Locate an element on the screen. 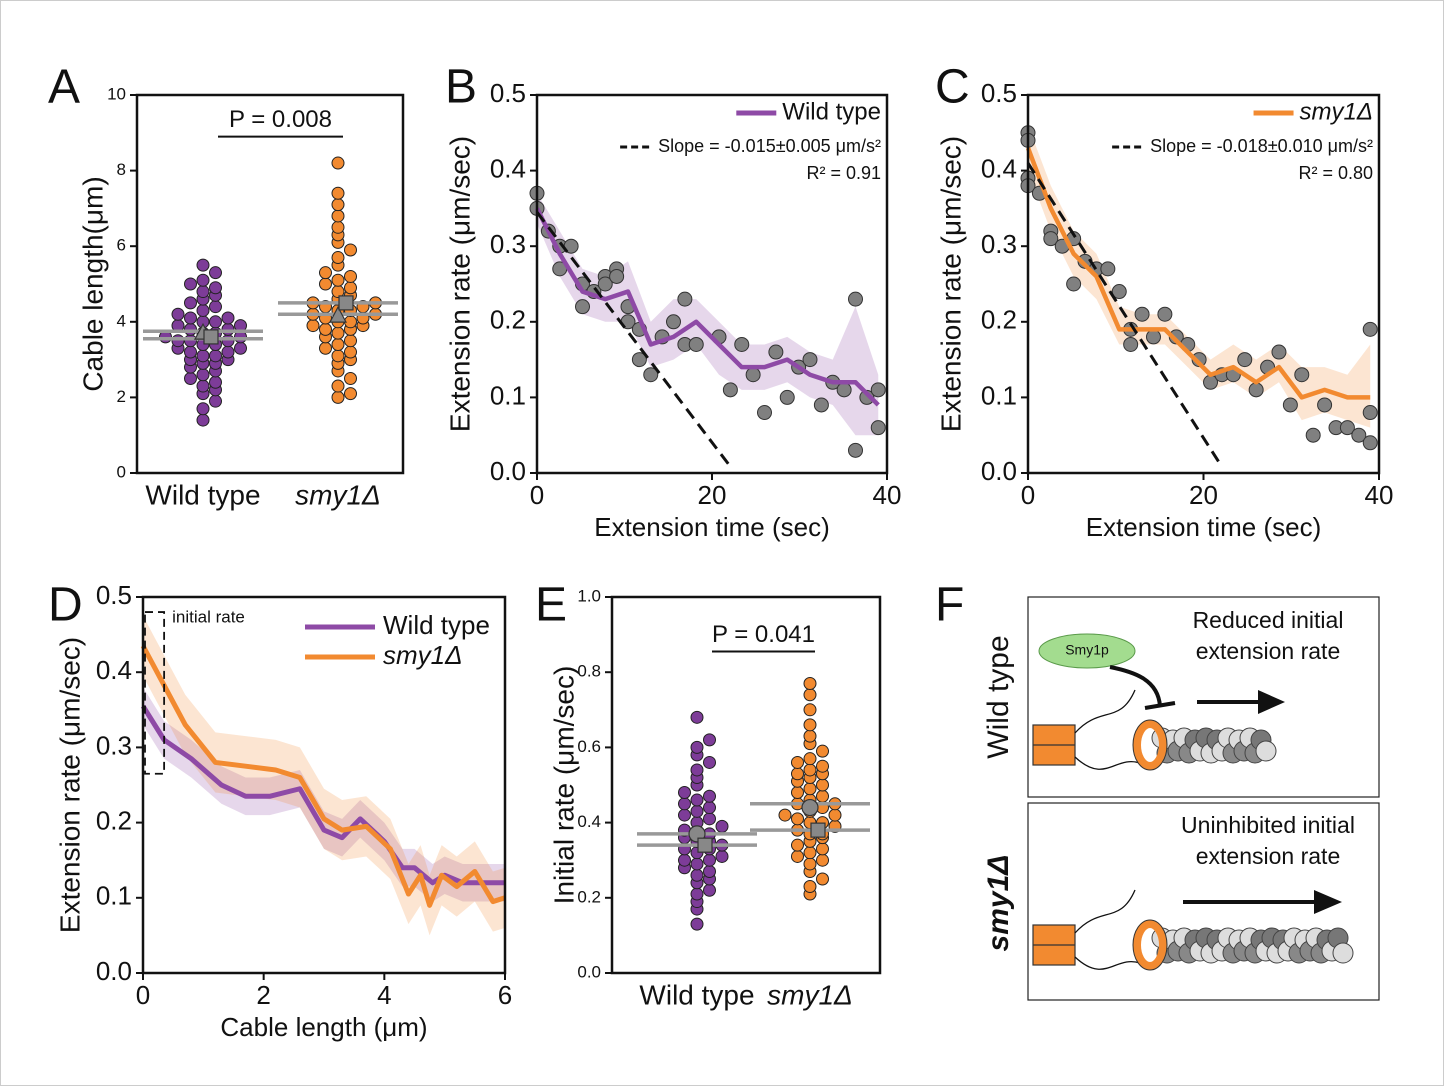 This screenshot has width=1444, height=1086. axes-frame is located at coordinates (324, 785).